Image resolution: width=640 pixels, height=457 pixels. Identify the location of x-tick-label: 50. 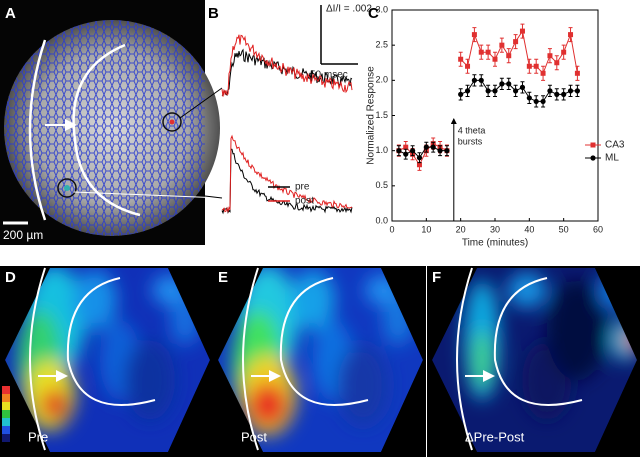
(564, 229).